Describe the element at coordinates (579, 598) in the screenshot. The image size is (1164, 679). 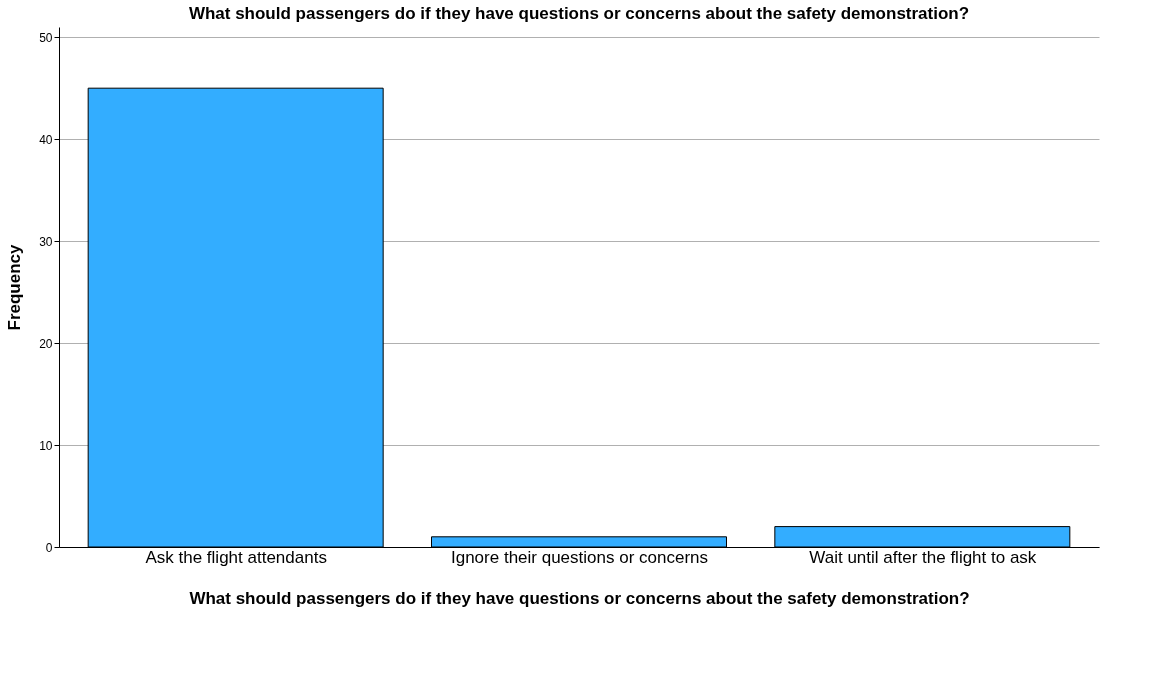
I see `x-axis-title: What should passengers do if they have questions or concerns about the safety demonstration?` at that location.